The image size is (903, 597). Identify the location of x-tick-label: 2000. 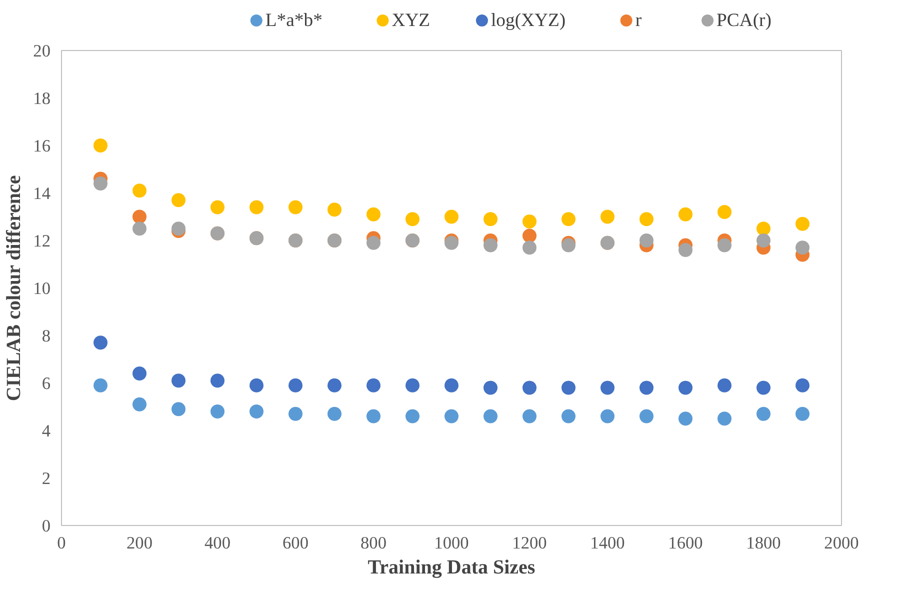
(841, 543).